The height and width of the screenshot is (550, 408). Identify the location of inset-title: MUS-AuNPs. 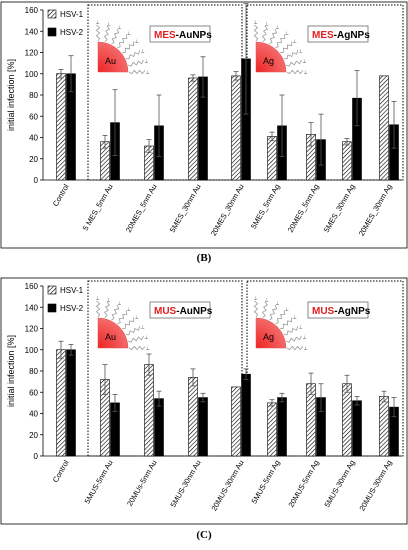
(183, 311).